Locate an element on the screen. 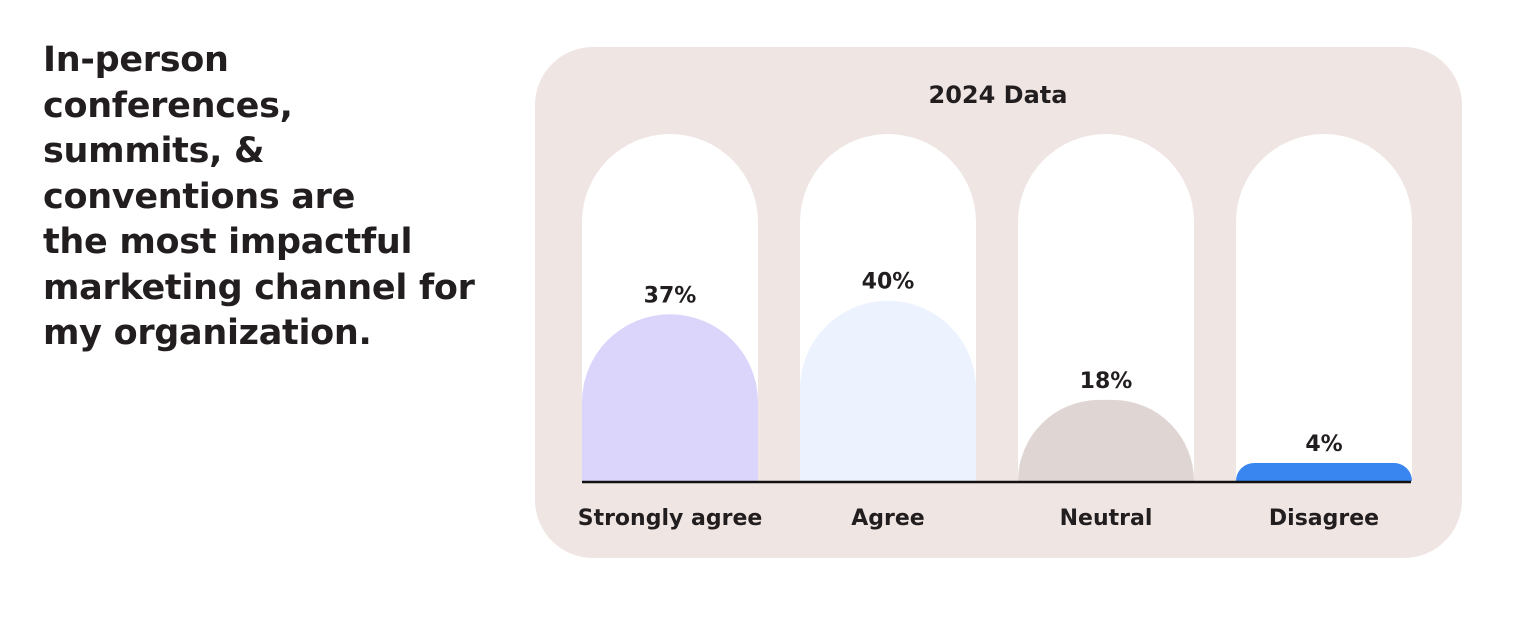 The width and height of the screenshot is (1516, 624). headline-line: the most impactful is located at coordinates (228, 242).